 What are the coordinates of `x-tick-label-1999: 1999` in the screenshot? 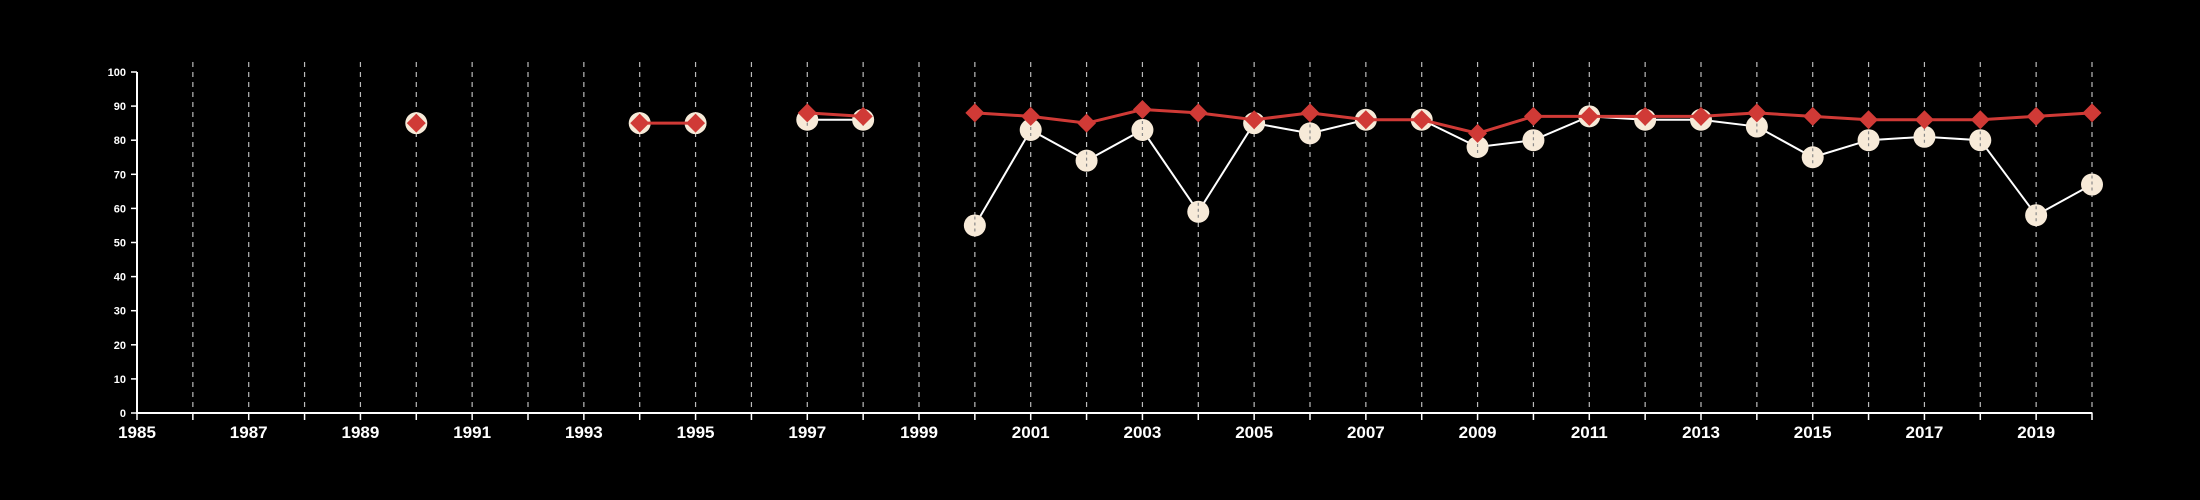 It's located at (919, 432).